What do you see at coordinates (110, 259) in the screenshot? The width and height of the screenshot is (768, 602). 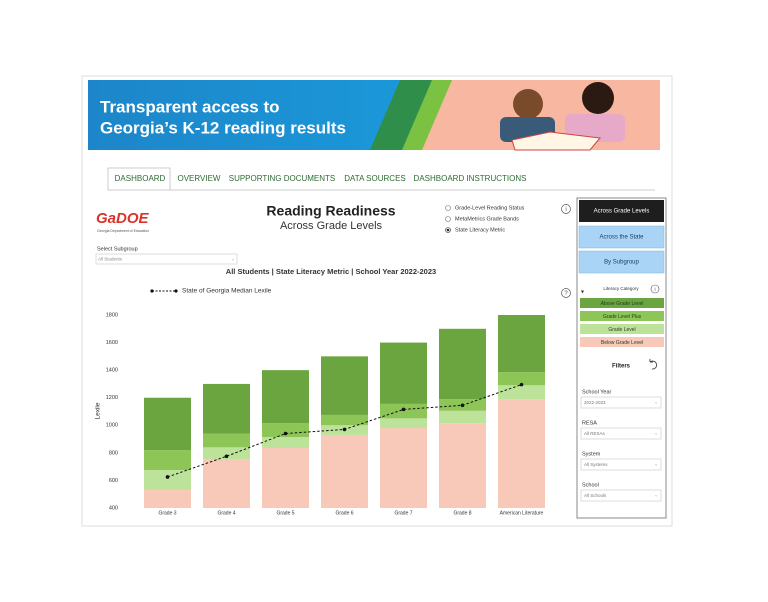 I see `subgroup-value: All Students` at bounding box center [110, 259].